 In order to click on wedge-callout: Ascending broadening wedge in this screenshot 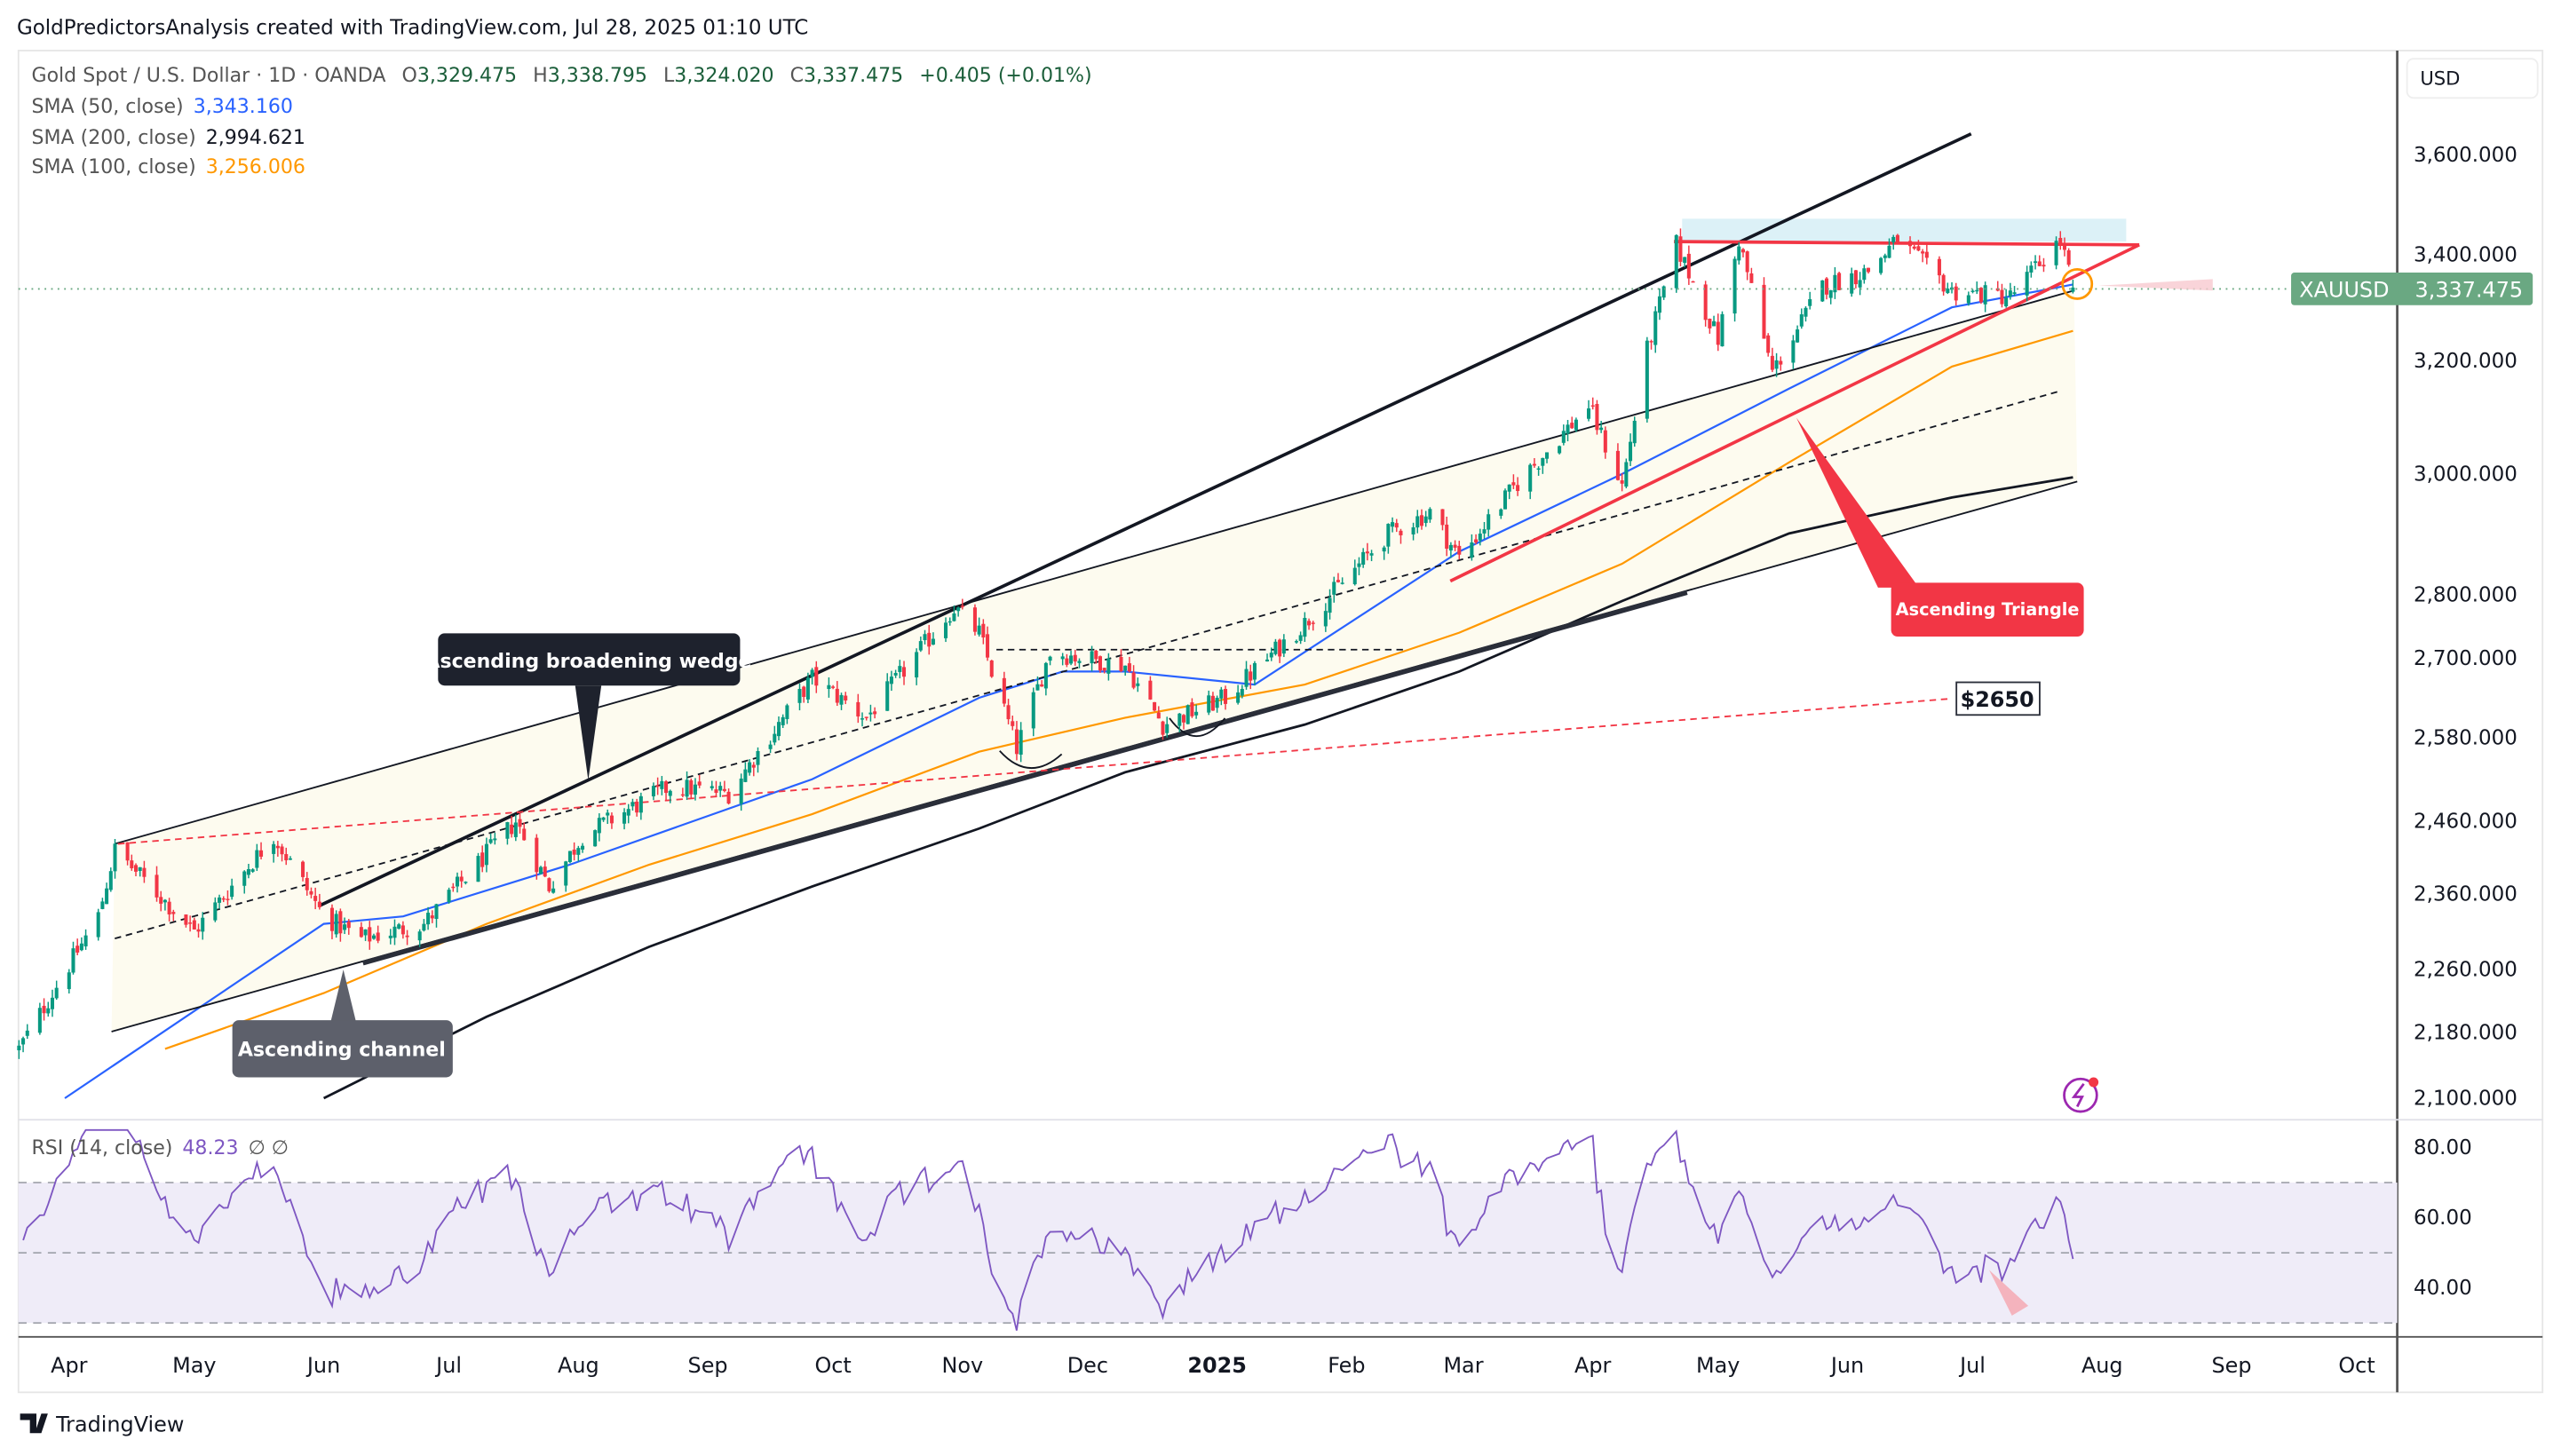, I will do `click(587, 706)`.